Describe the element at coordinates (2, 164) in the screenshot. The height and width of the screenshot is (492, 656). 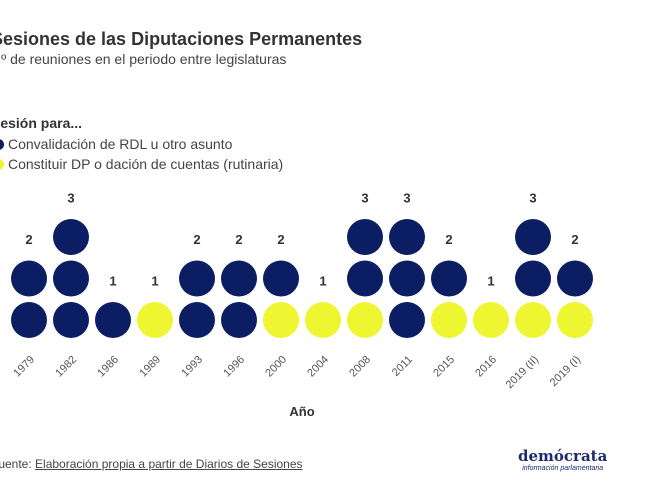
I see `legend-dot-yellow-icon` at that location.